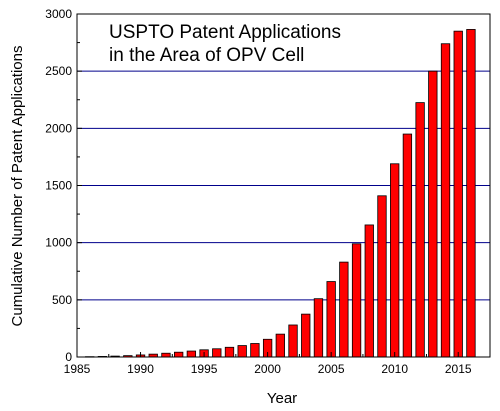 Image resolution: width=500 pixels, height=411 pixels. Describe the element at coordinates (255, 350) in the screenshot. I see `bar-1999` at that location.